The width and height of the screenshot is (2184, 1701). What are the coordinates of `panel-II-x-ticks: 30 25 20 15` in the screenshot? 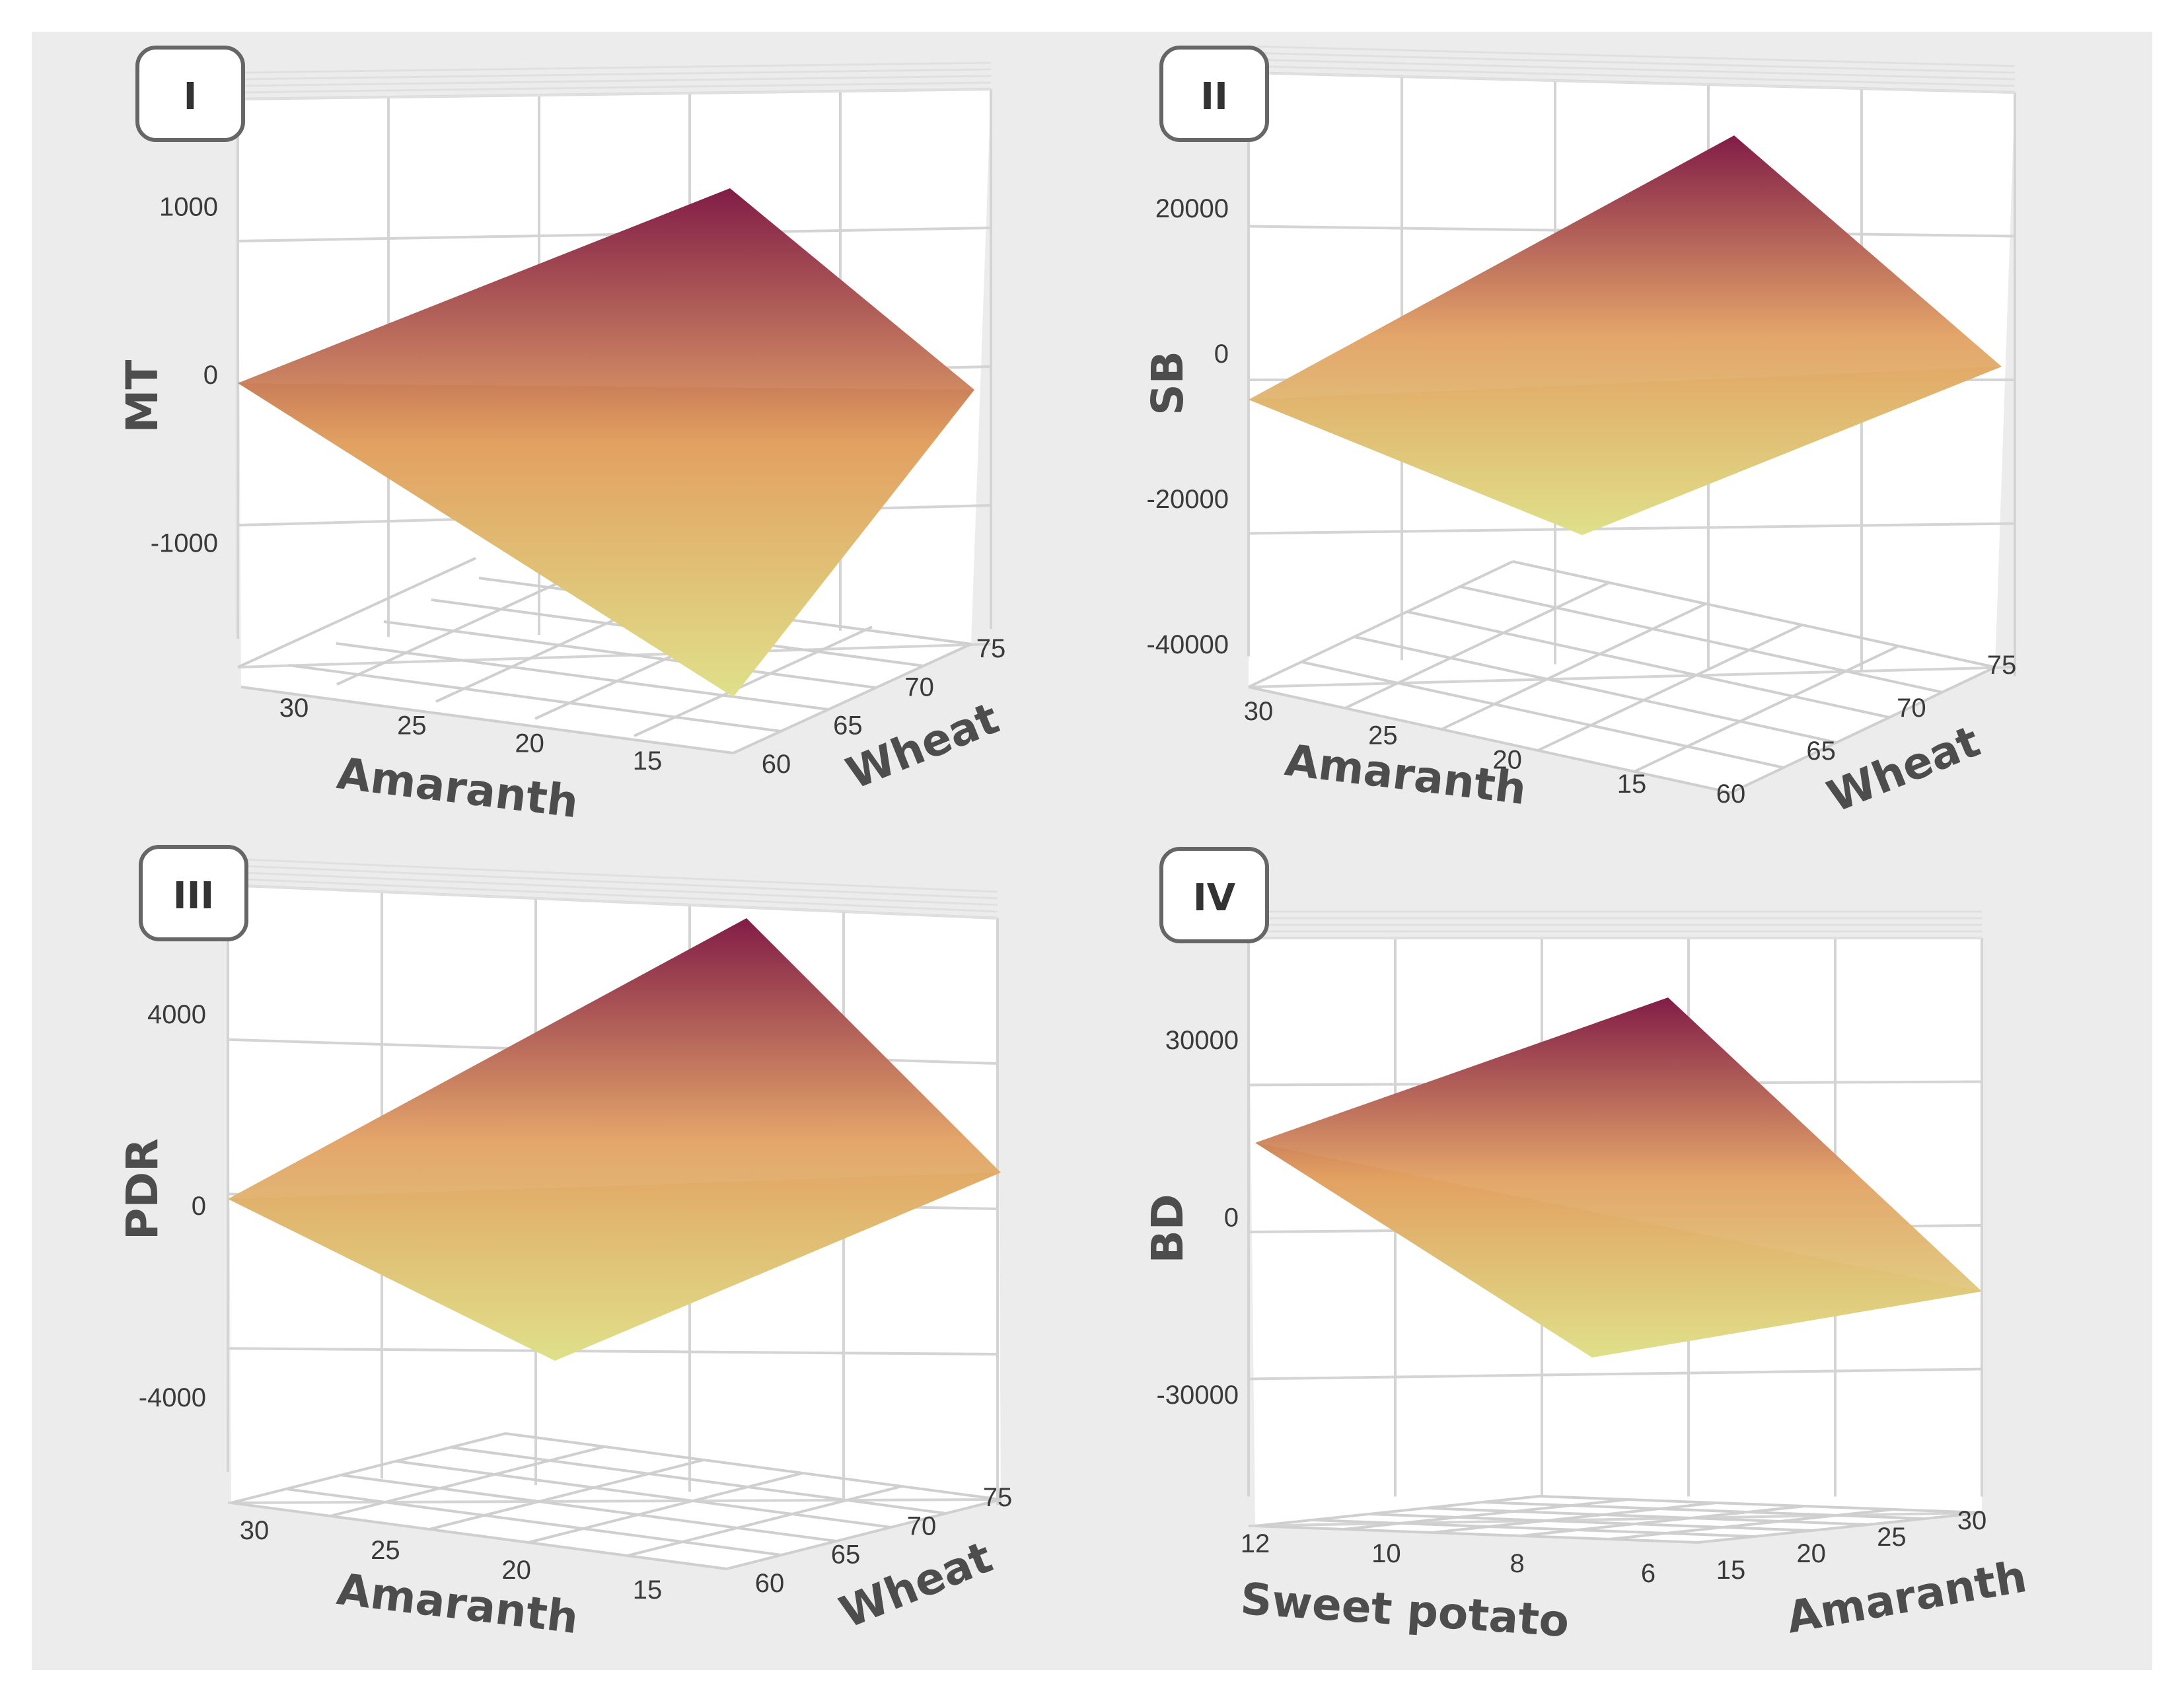 It's located at (1445, 748).